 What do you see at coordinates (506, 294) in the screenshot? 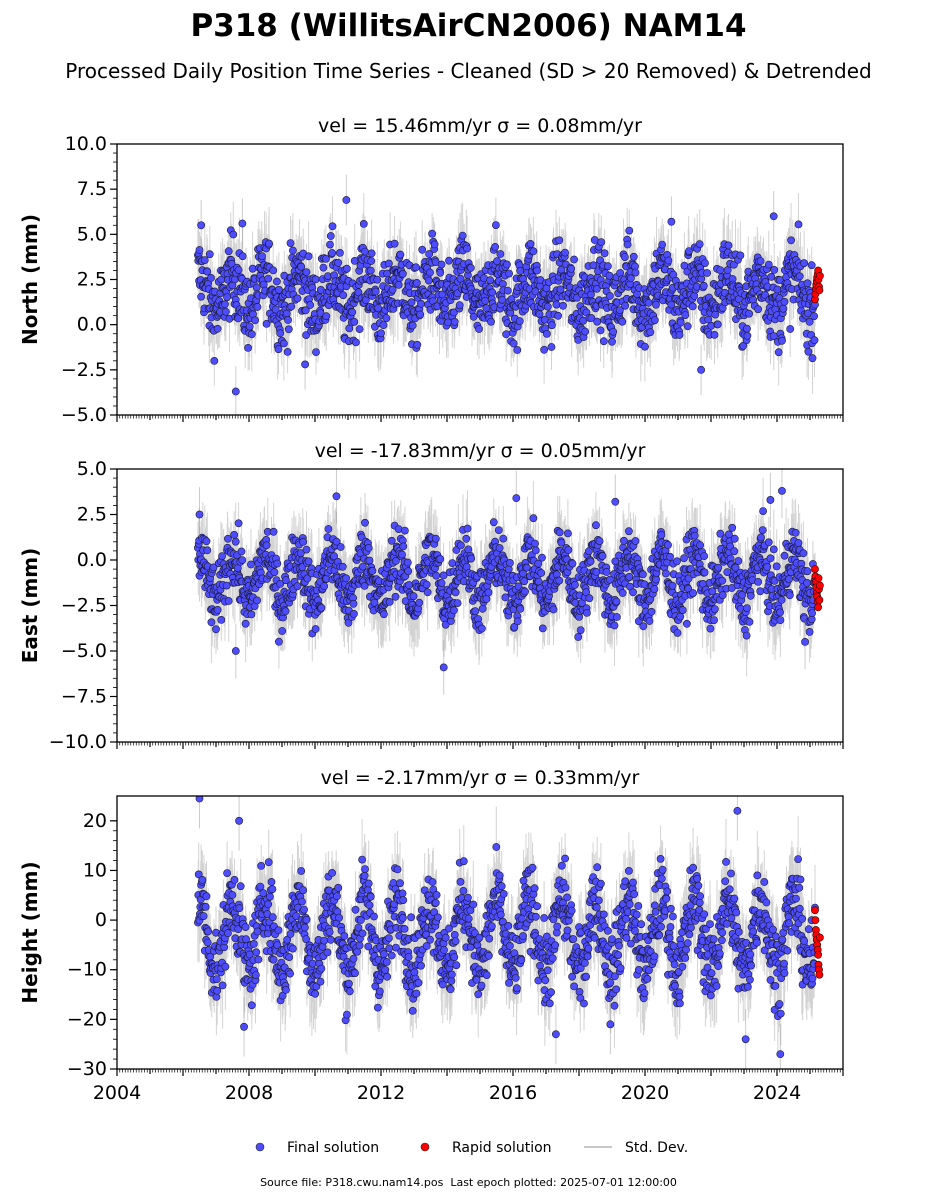
I see `final-solution-points-north` at bounding box center [506, 294].